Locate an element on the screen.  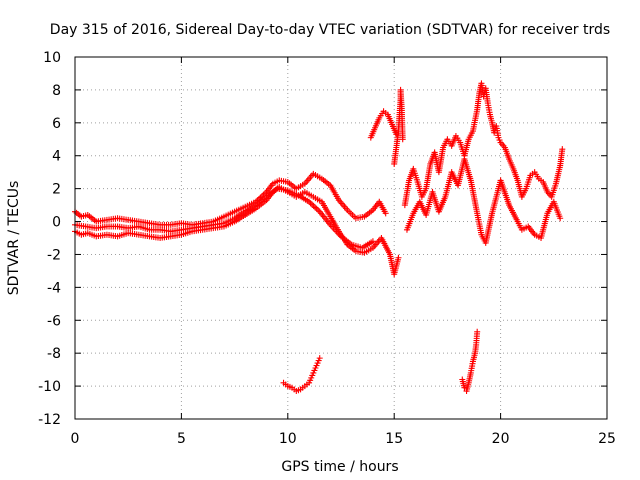
y-tick-label: 4 is located at coordinates (56, 157).